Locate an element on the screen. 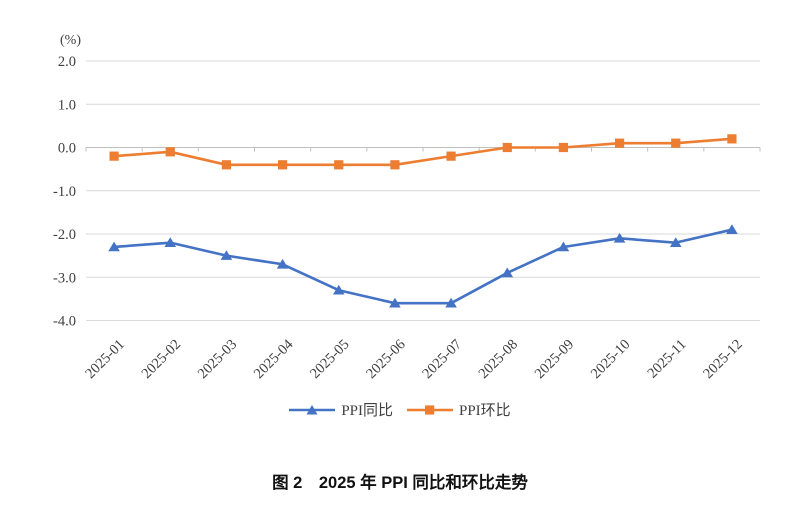 Image resolution: width=800 pixels, height=505 pixels. yoy-triangle-line-icon is located at coordinates (312, 409).